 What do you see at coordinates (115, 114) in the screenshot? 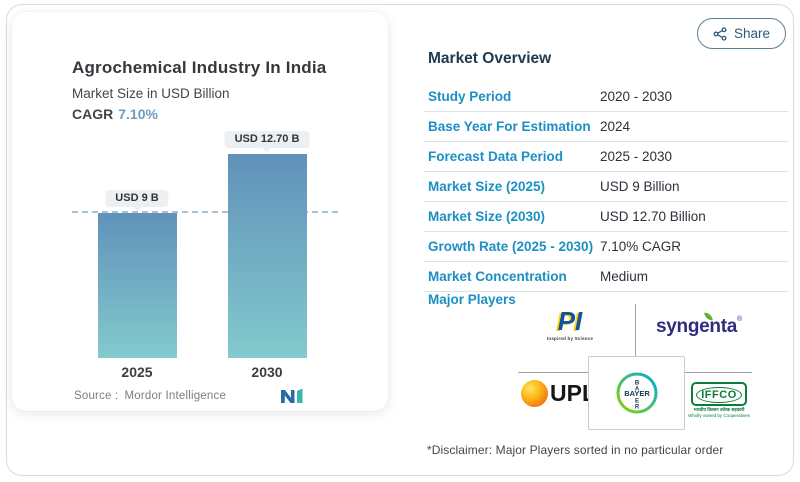
I see `chart-cagr: CAGR 7.10%` at bounding box center [115, 114].